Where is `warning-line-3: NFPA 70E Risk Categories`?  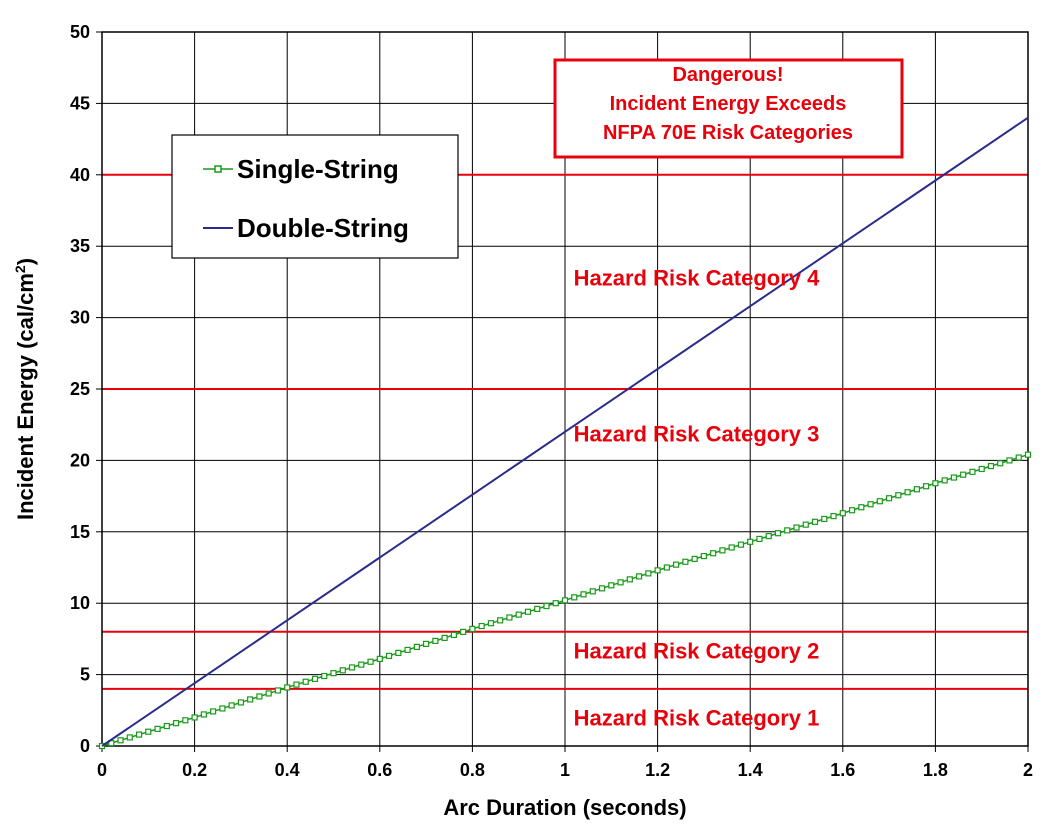
warning-line-3: NFPA 70E Risk Categories is located at coordinates (728, 133).